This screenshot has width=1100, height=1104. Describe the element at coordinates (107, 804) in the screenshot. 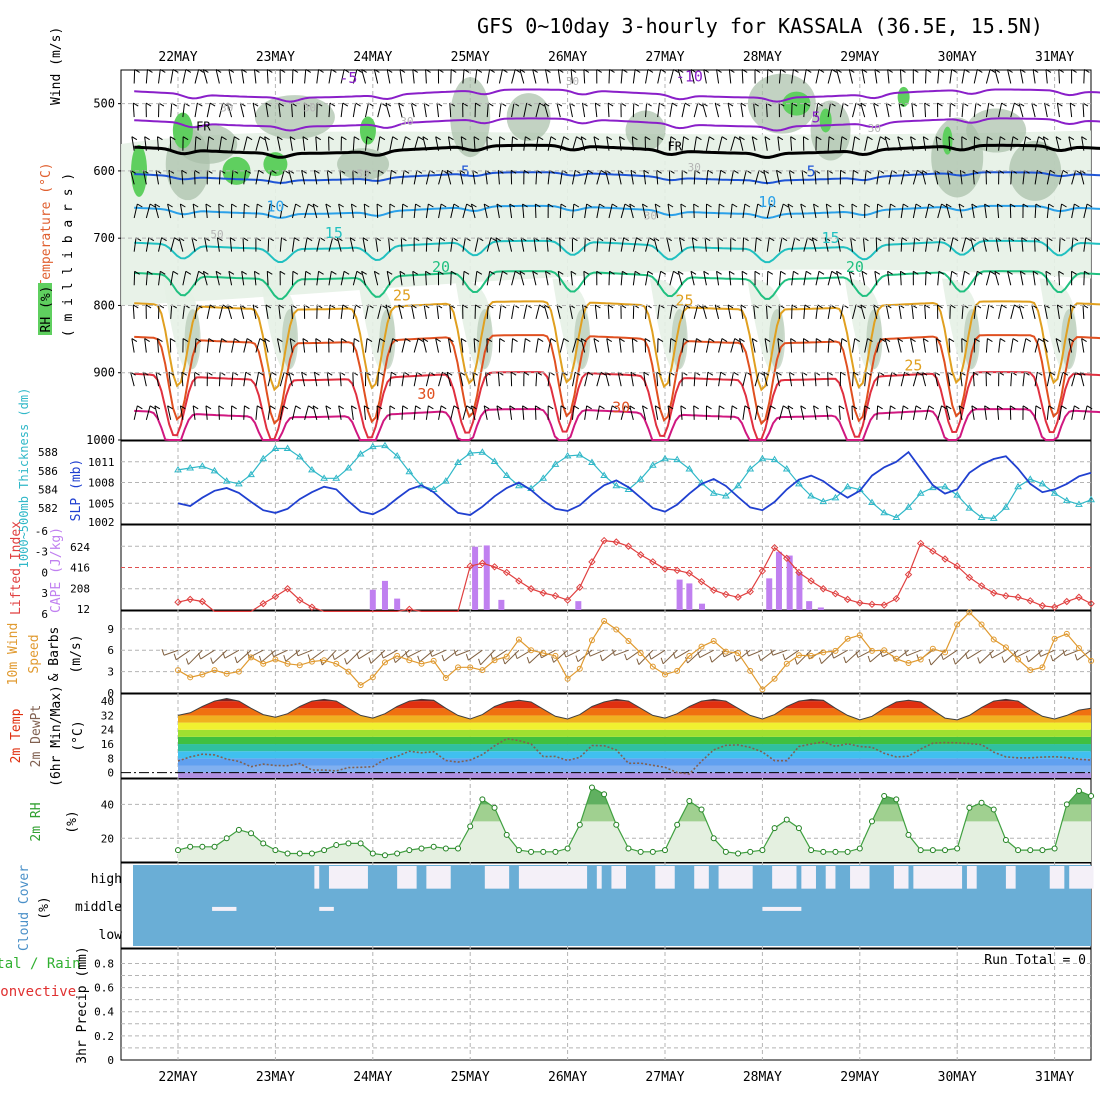

I see `rh-tick-label: 40` at that location.